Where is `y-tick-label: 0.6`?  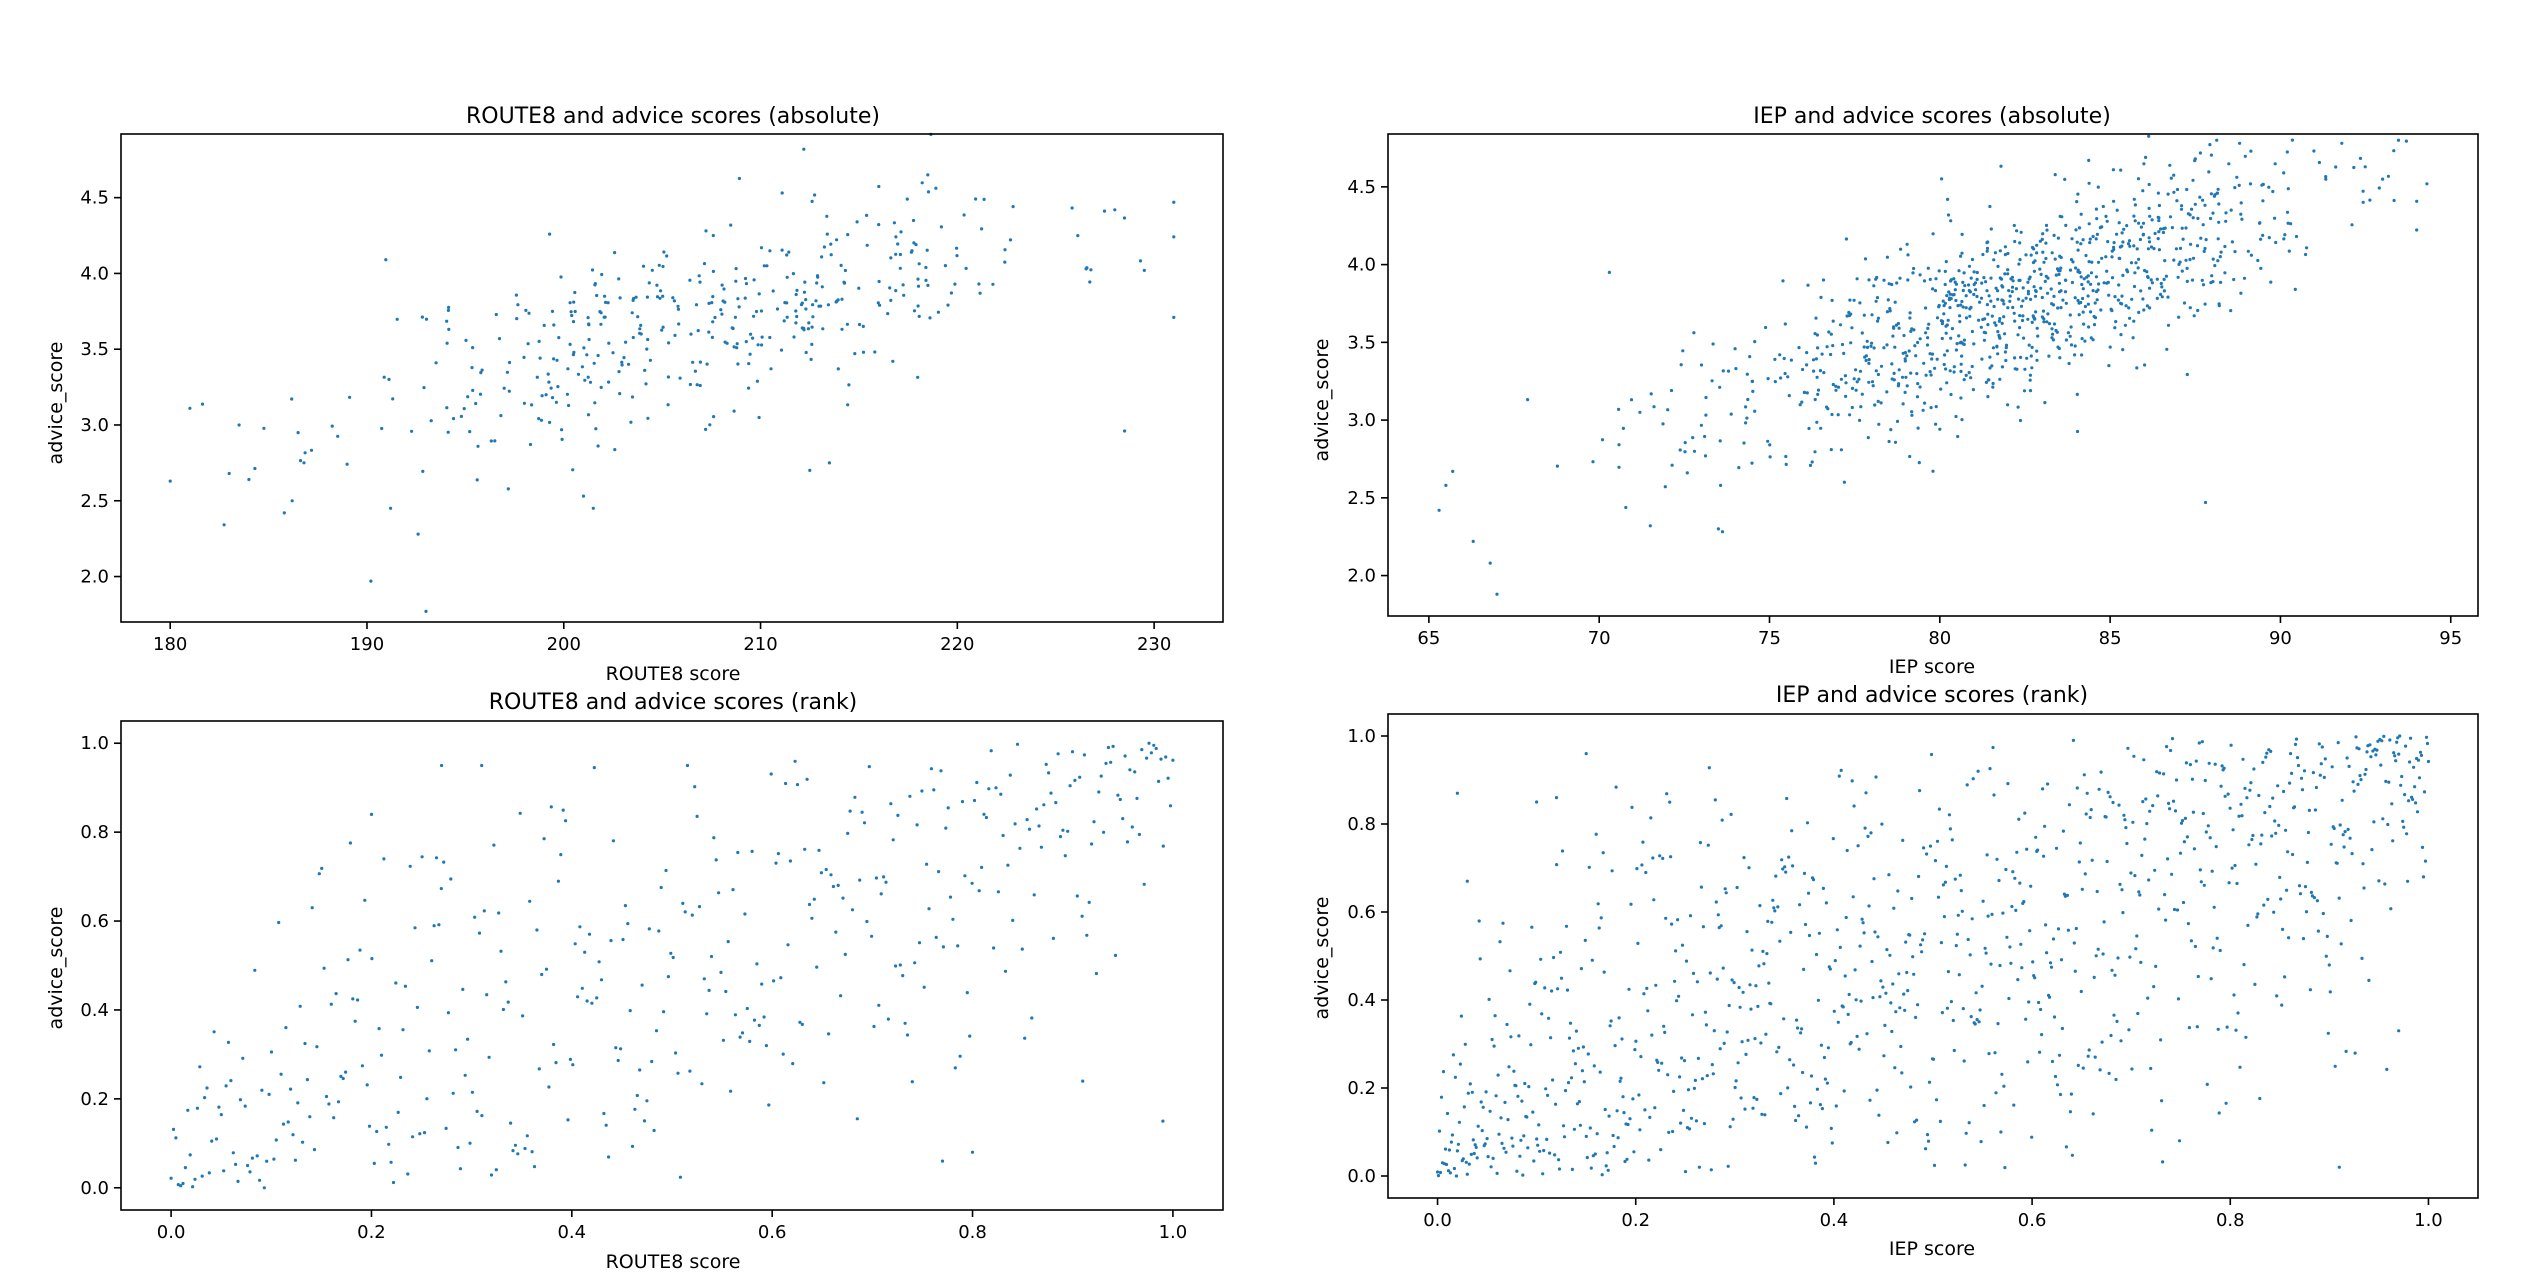 y-tick-label: 0.6 is located at coordinates (94, 921).